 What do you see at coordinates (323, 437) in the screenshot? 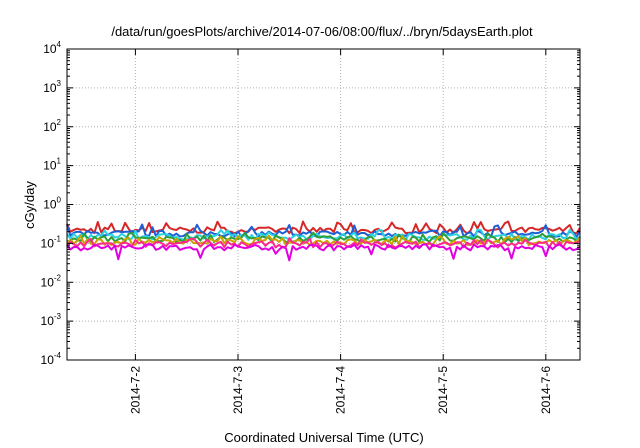
I see `x-axis-label: Coordinated Universal Time (UTC)` at bounding box center [323, 437].